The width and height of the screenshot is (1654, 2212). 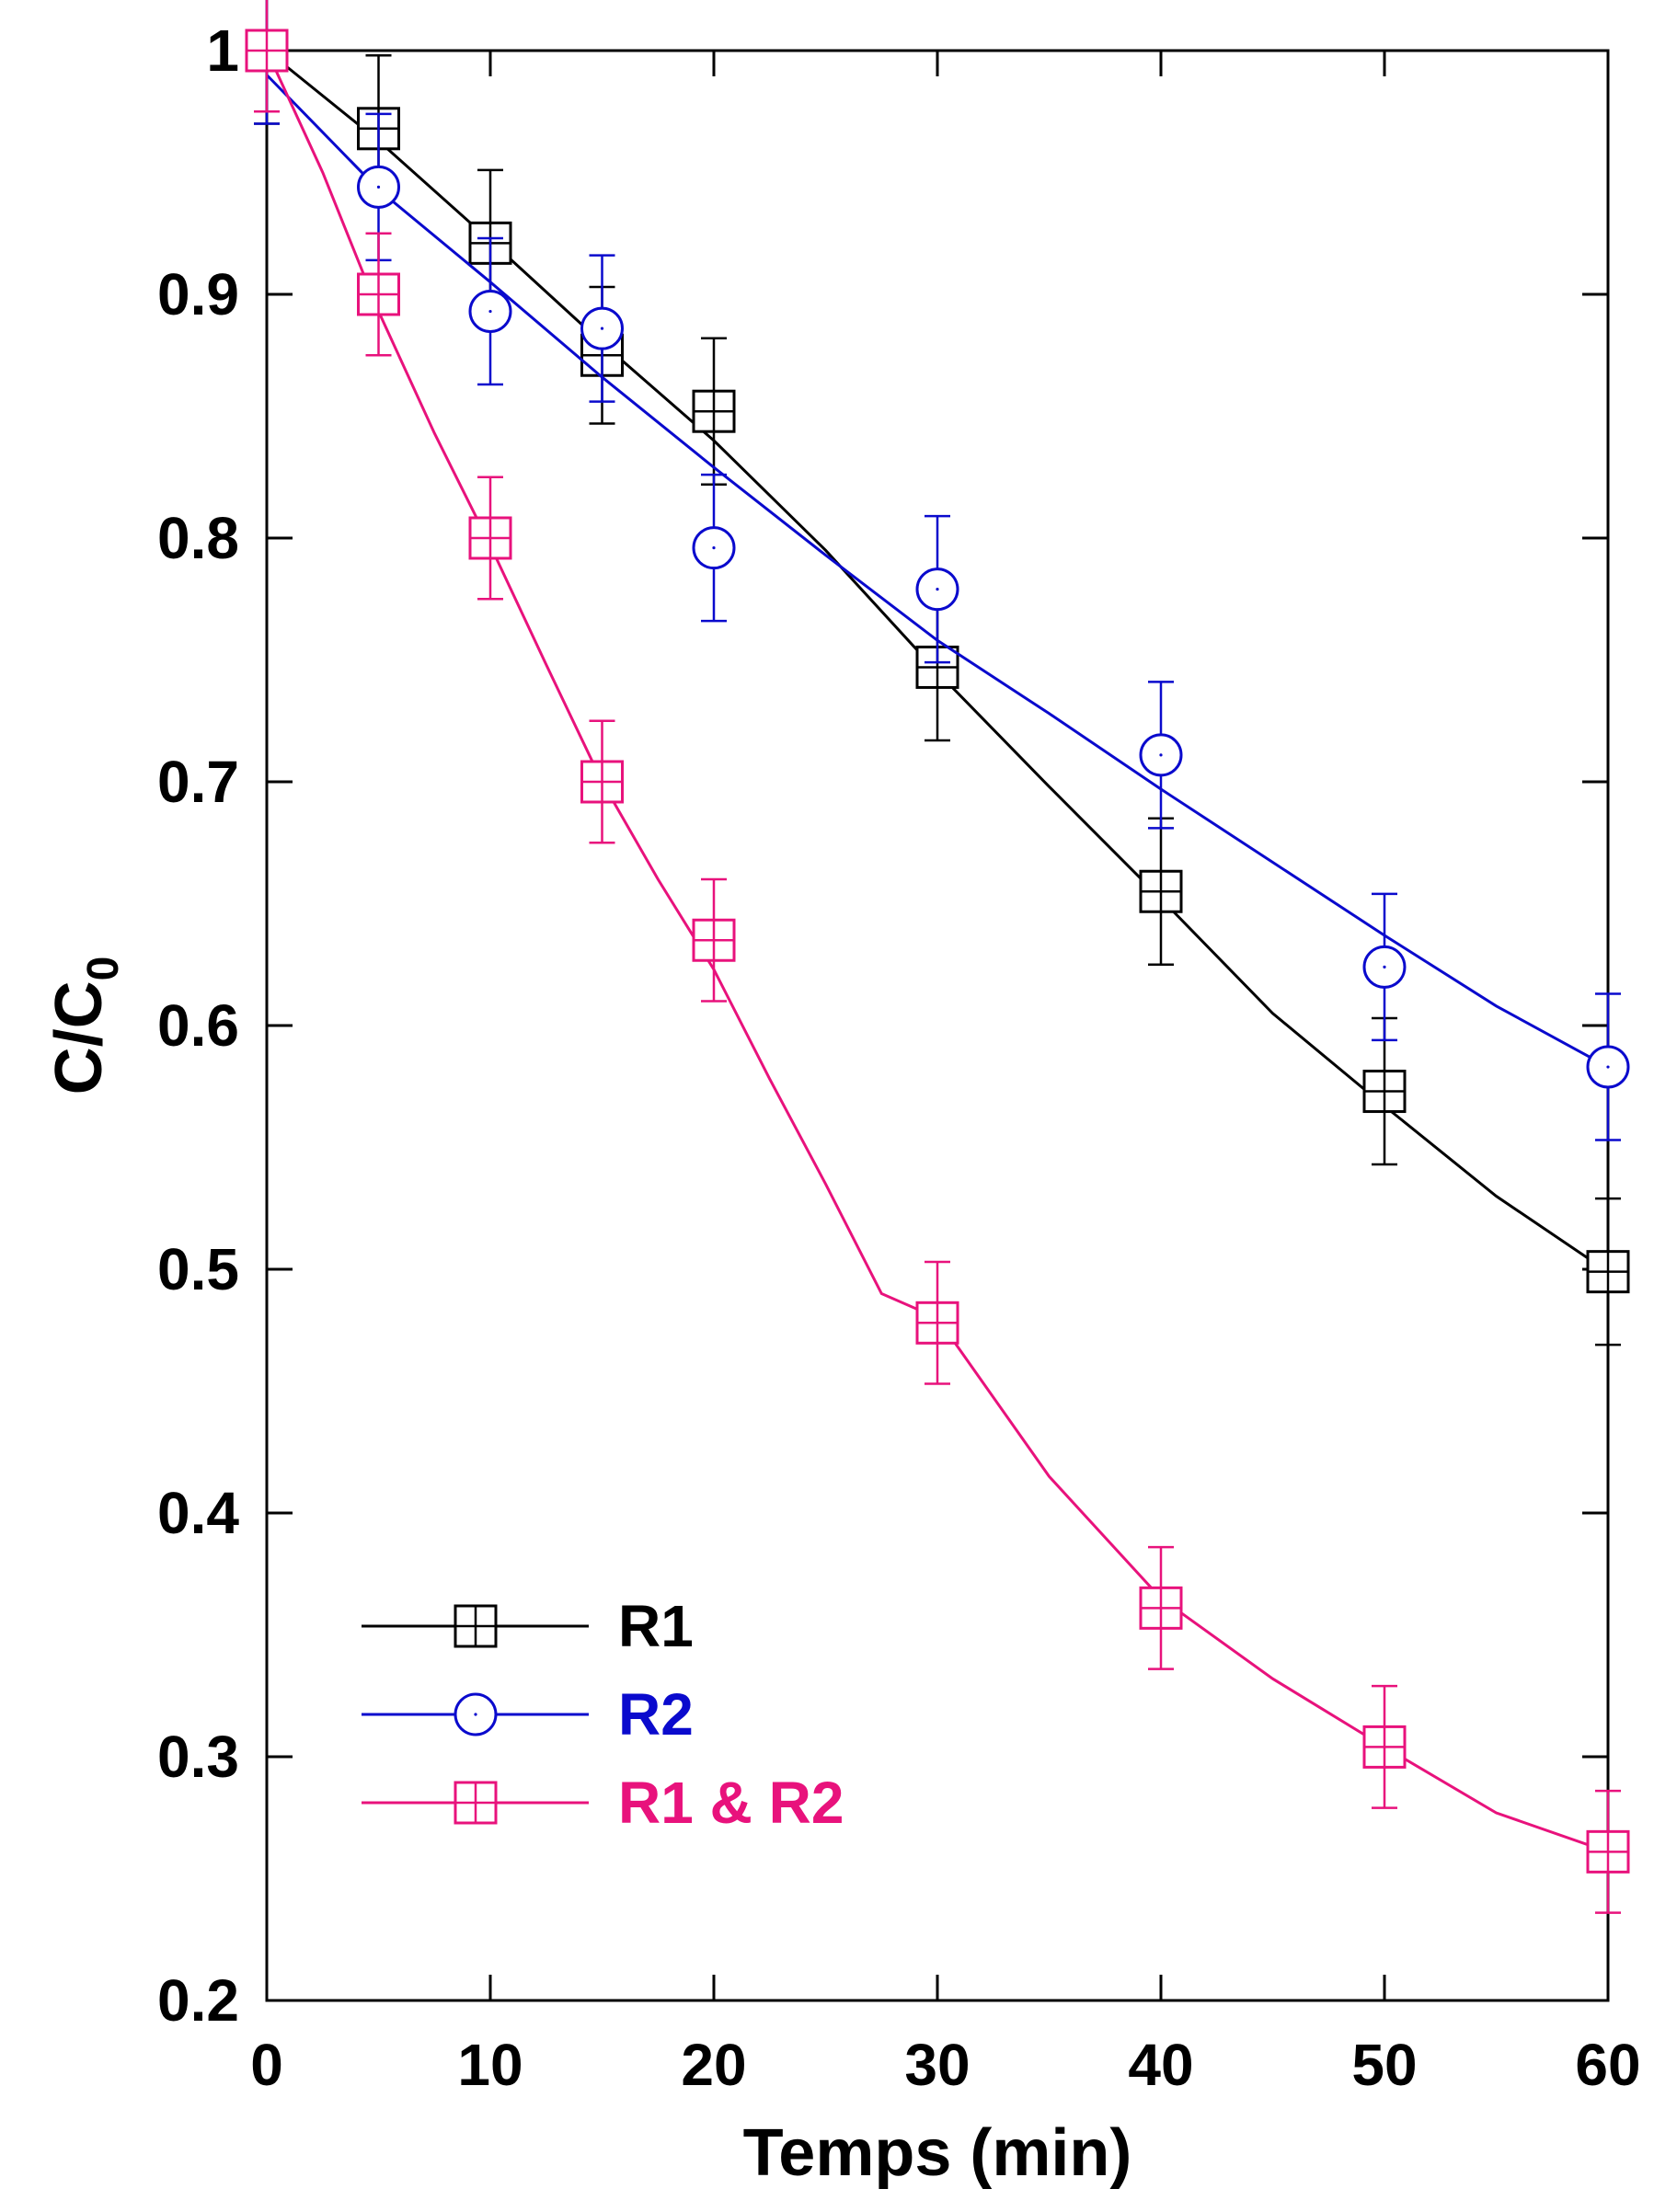 I want to click on y-tick-label: 0.2, so click(x=198, y=2001).